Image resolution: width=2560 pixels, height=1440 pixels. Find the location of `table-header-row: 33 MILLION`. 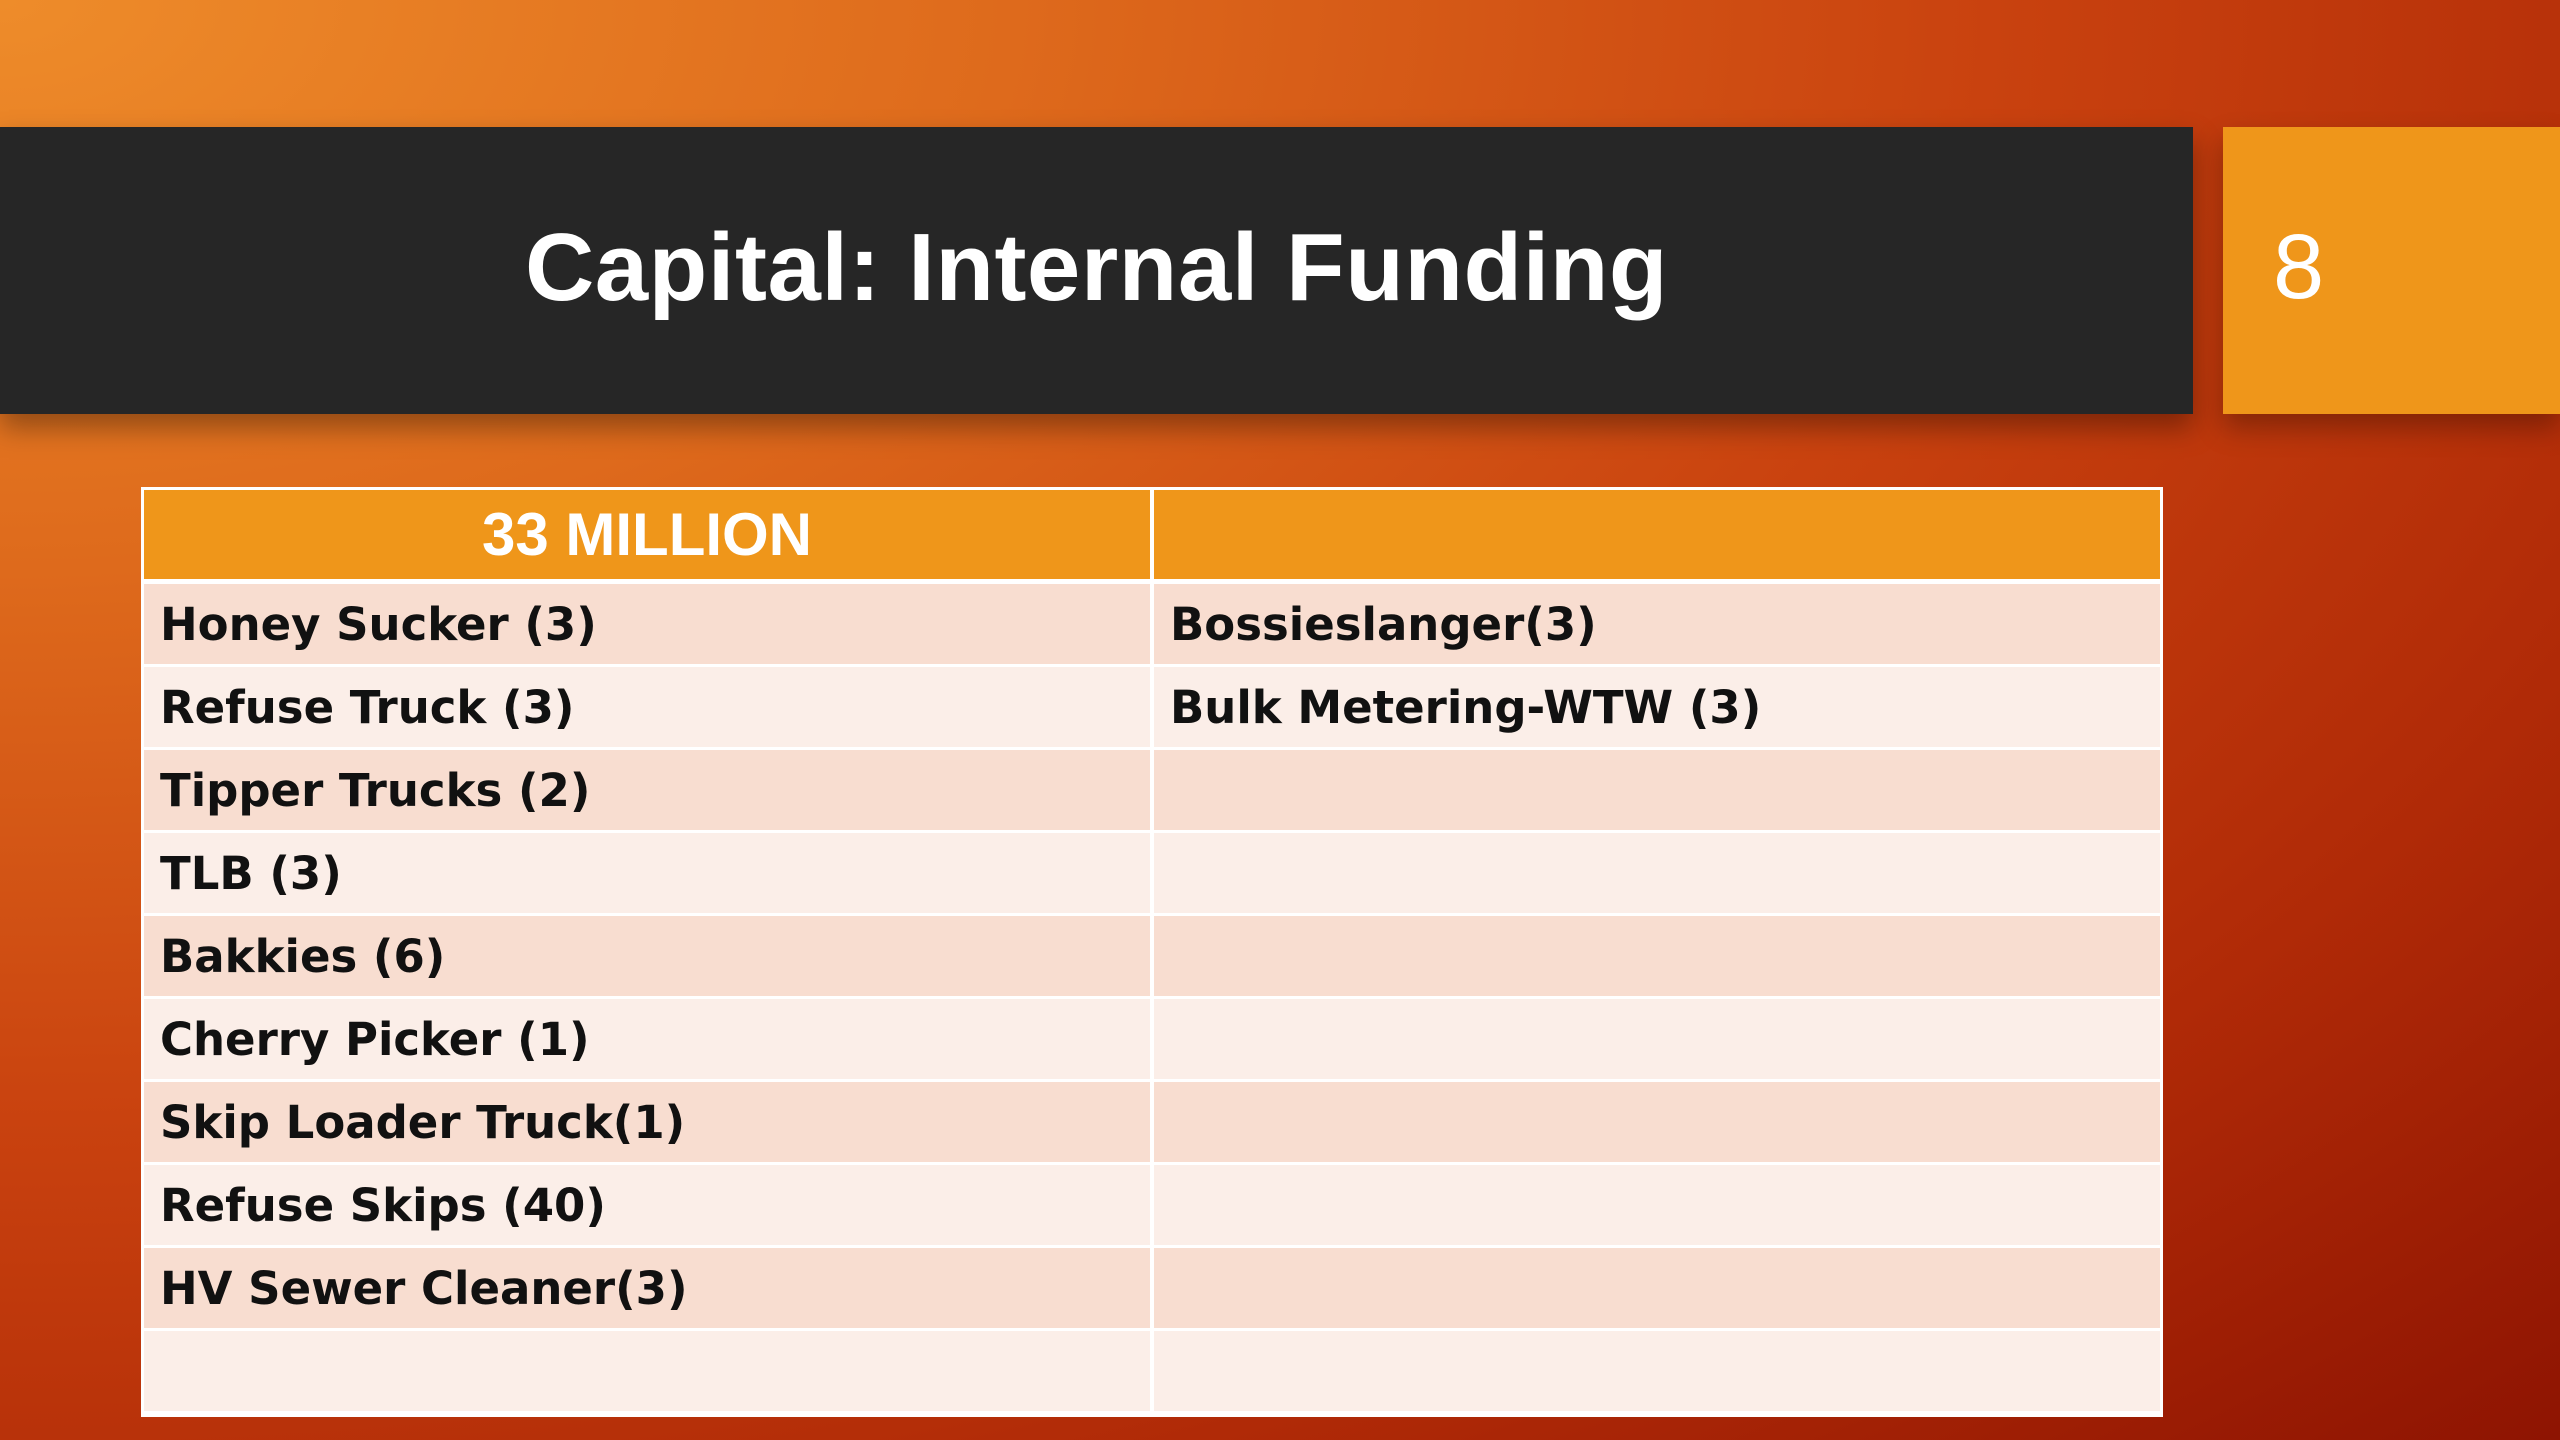

table-header-row: 33 MILLION is located at coordinates (1152, 537).